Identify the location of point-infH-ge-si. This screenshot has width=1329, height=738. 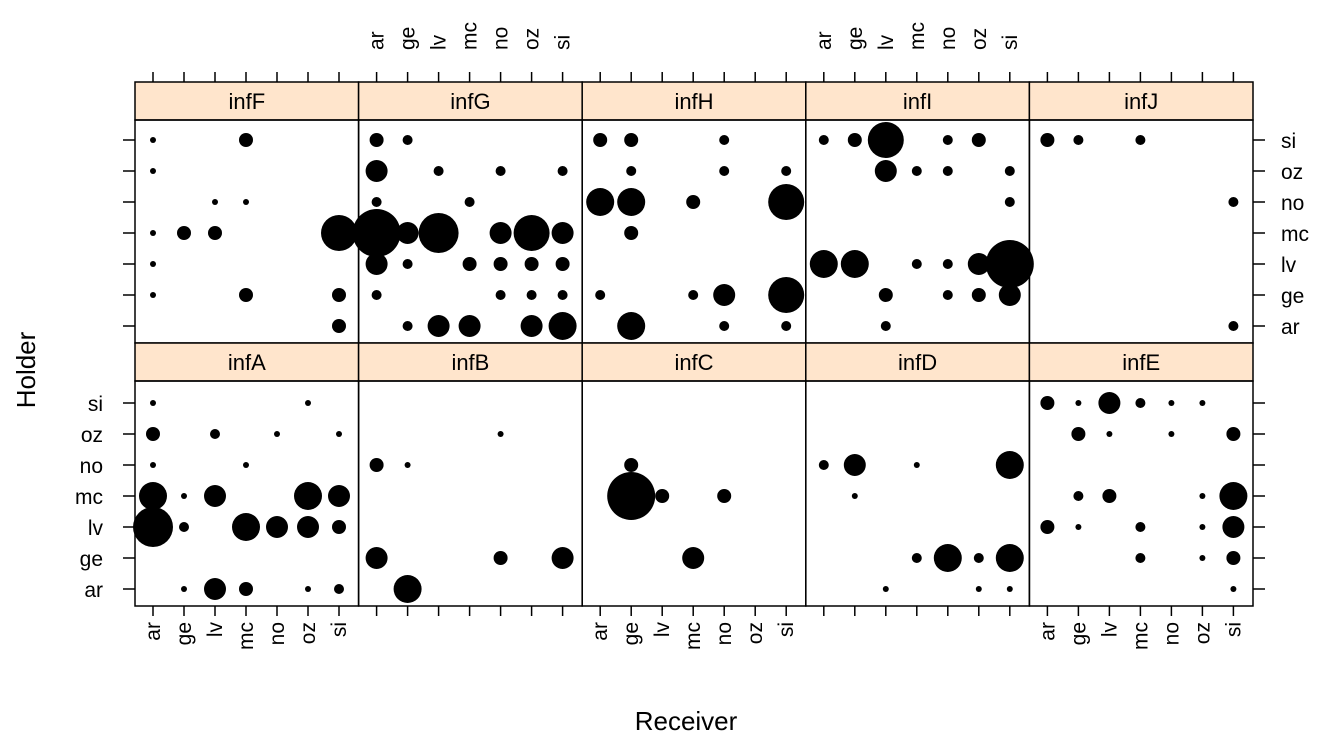
(631, 140).